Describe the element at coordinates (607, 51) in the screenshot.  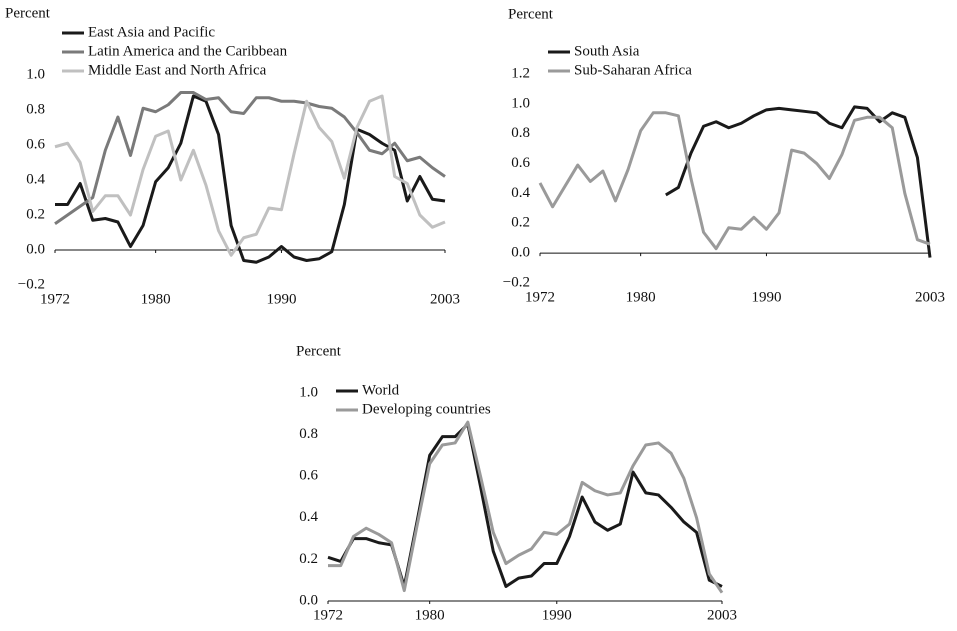
I see `legend-label: South Asia` at that location.